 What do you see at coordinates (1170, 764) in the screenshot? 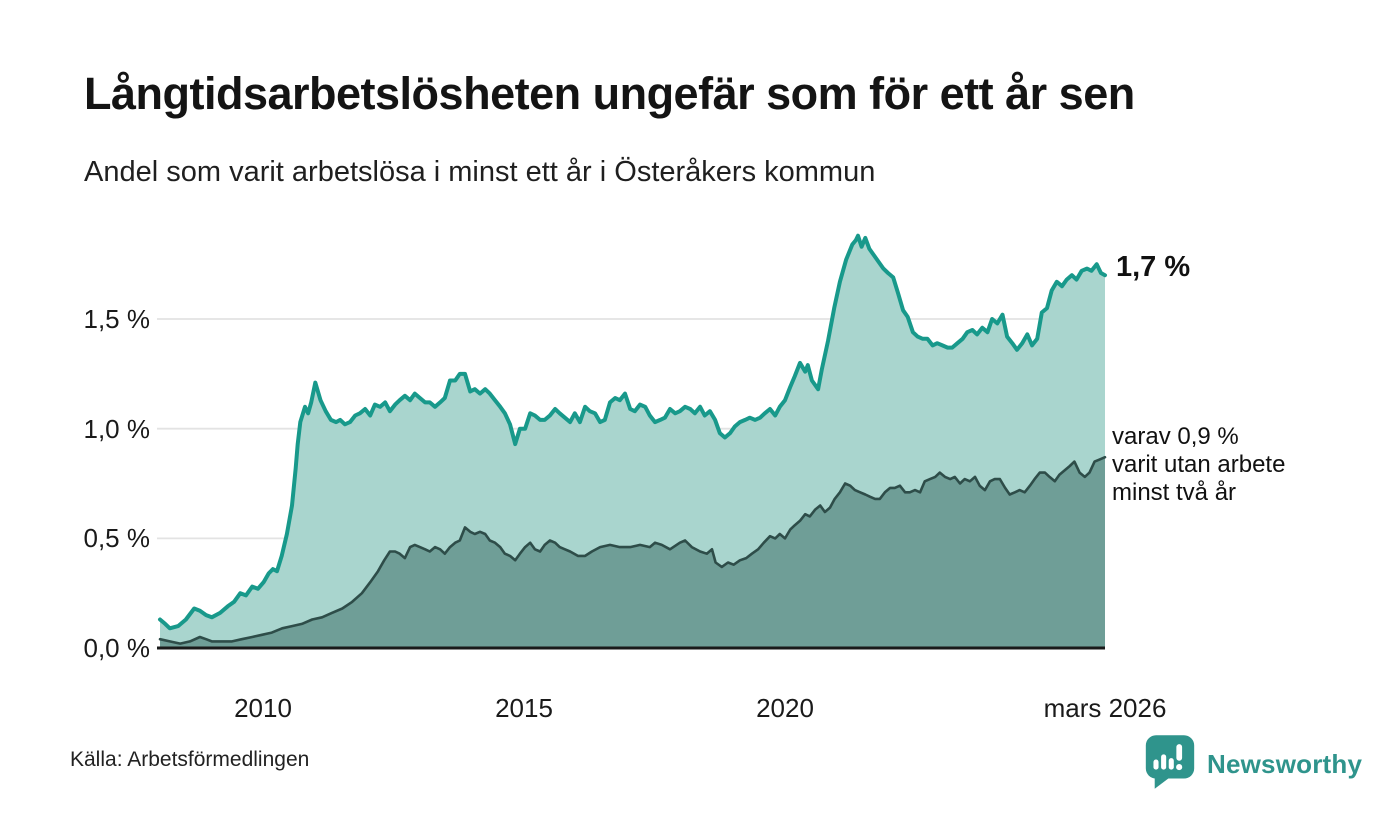
I see `newsworthy-icon` at bounding box center [1170, 764].